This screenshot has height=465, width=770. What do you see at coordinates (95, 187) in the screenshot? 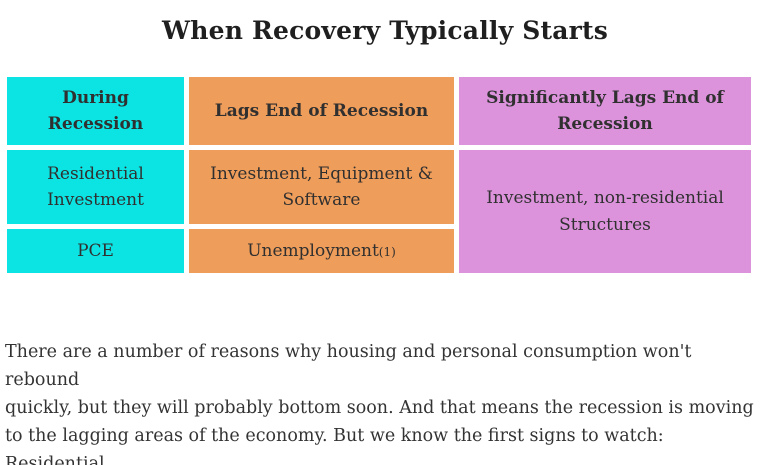
I see `cell-residential-investment: Residential Investment` at bounding box center [95, 187].